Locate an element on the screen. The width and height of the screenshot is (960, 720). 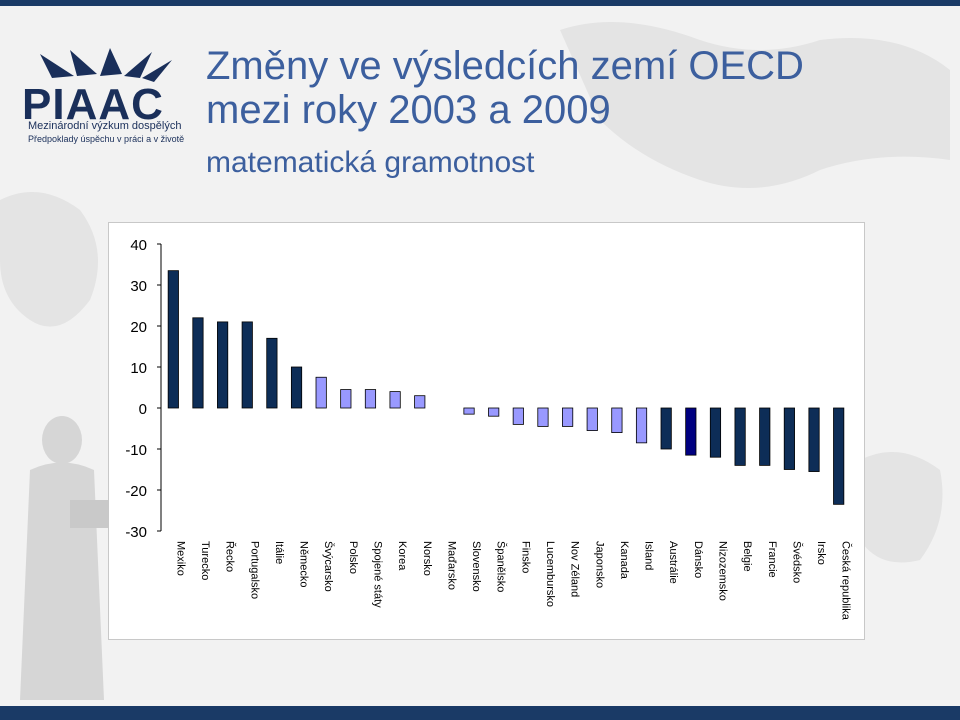
category-label: Švédsko is located at coordinates (796, 562).